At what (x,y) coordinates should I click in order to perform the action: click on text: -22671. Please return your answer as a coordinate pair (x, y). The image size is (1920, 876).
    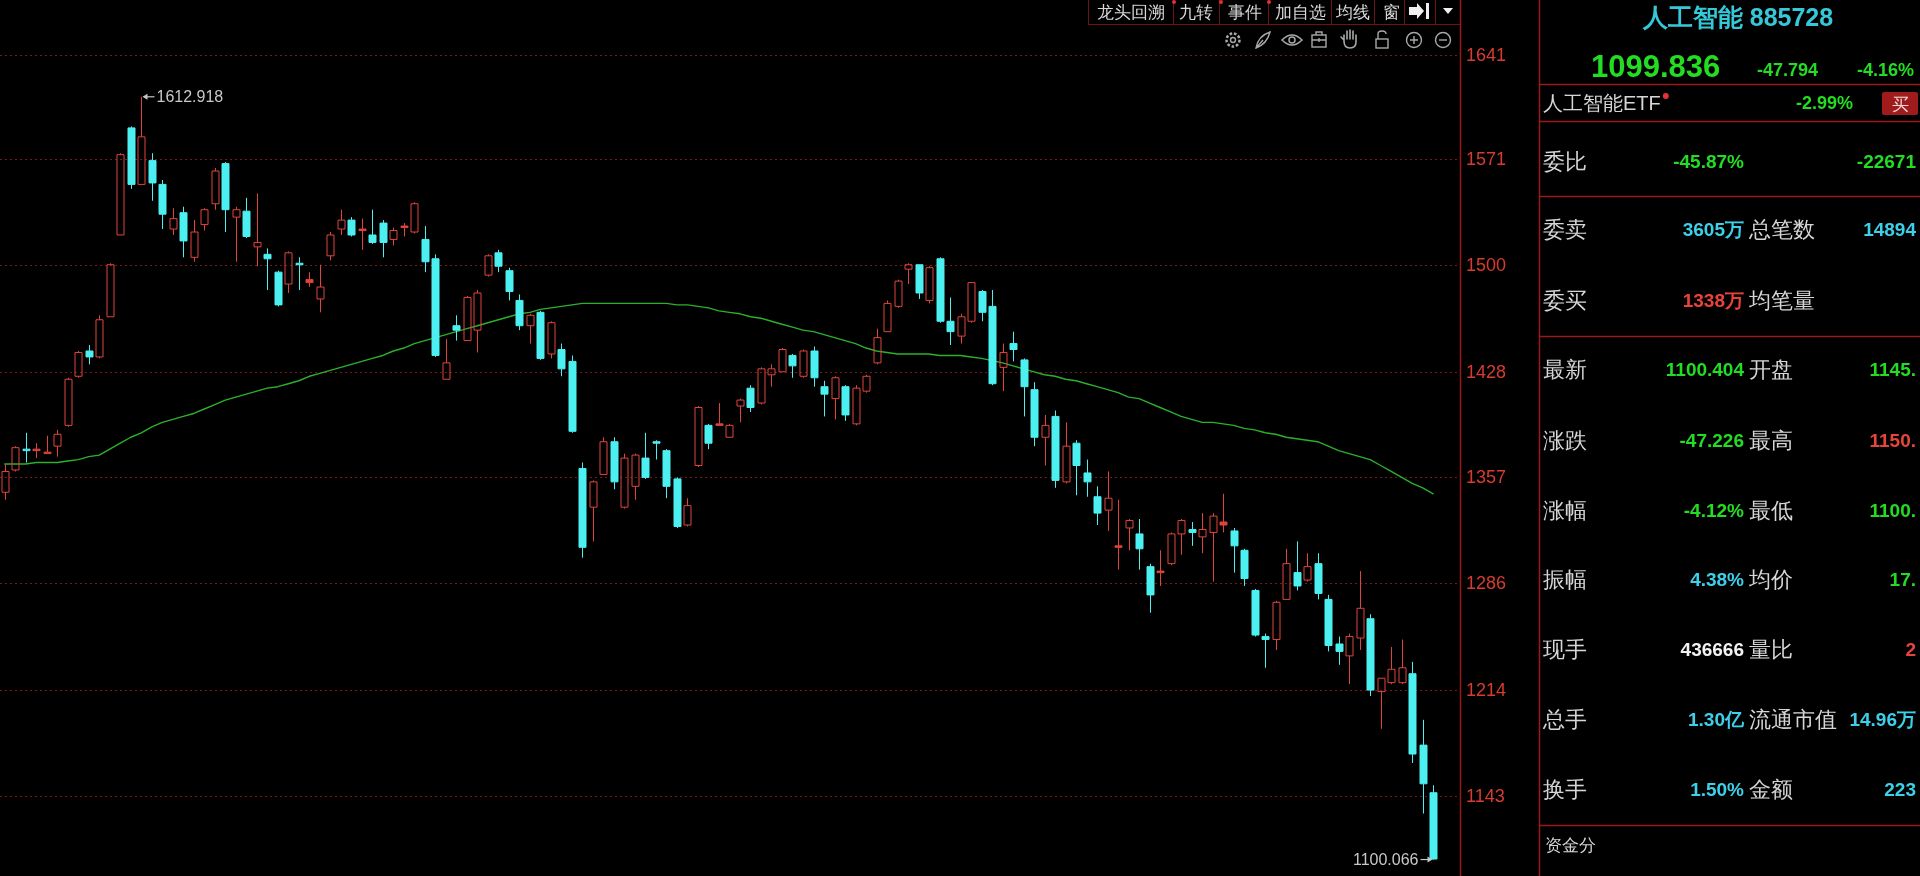
    Looking at the image, I should click on (1886, 161).